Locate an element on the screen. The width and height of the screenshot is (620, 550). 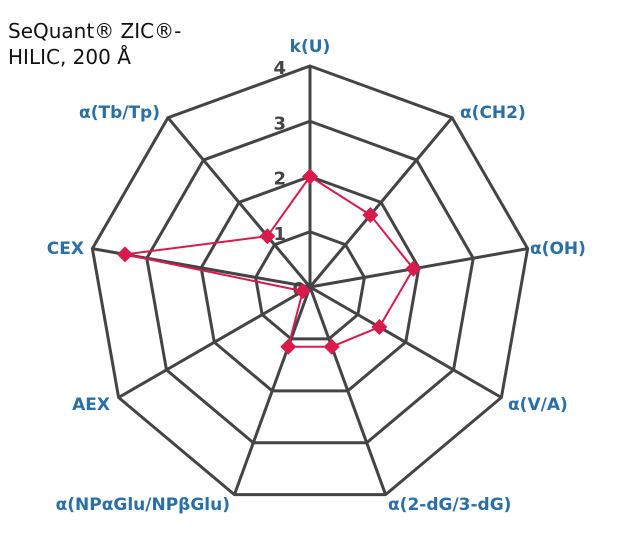
radial-tick-label: 1 is located at coordinates (279, 234).